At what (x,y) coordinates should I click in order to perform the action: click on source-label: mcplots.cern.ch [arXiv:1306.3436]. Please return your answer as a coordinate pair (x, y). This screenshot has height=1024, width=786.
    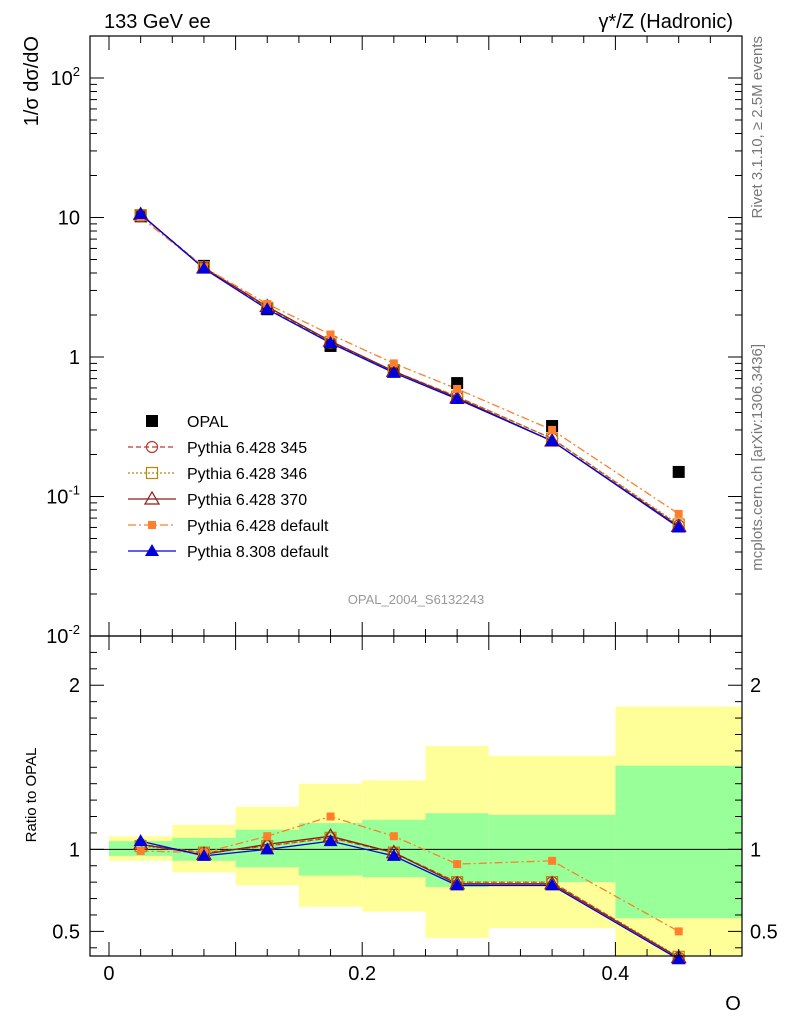
    Looking at the image, I should click on (757, 457).